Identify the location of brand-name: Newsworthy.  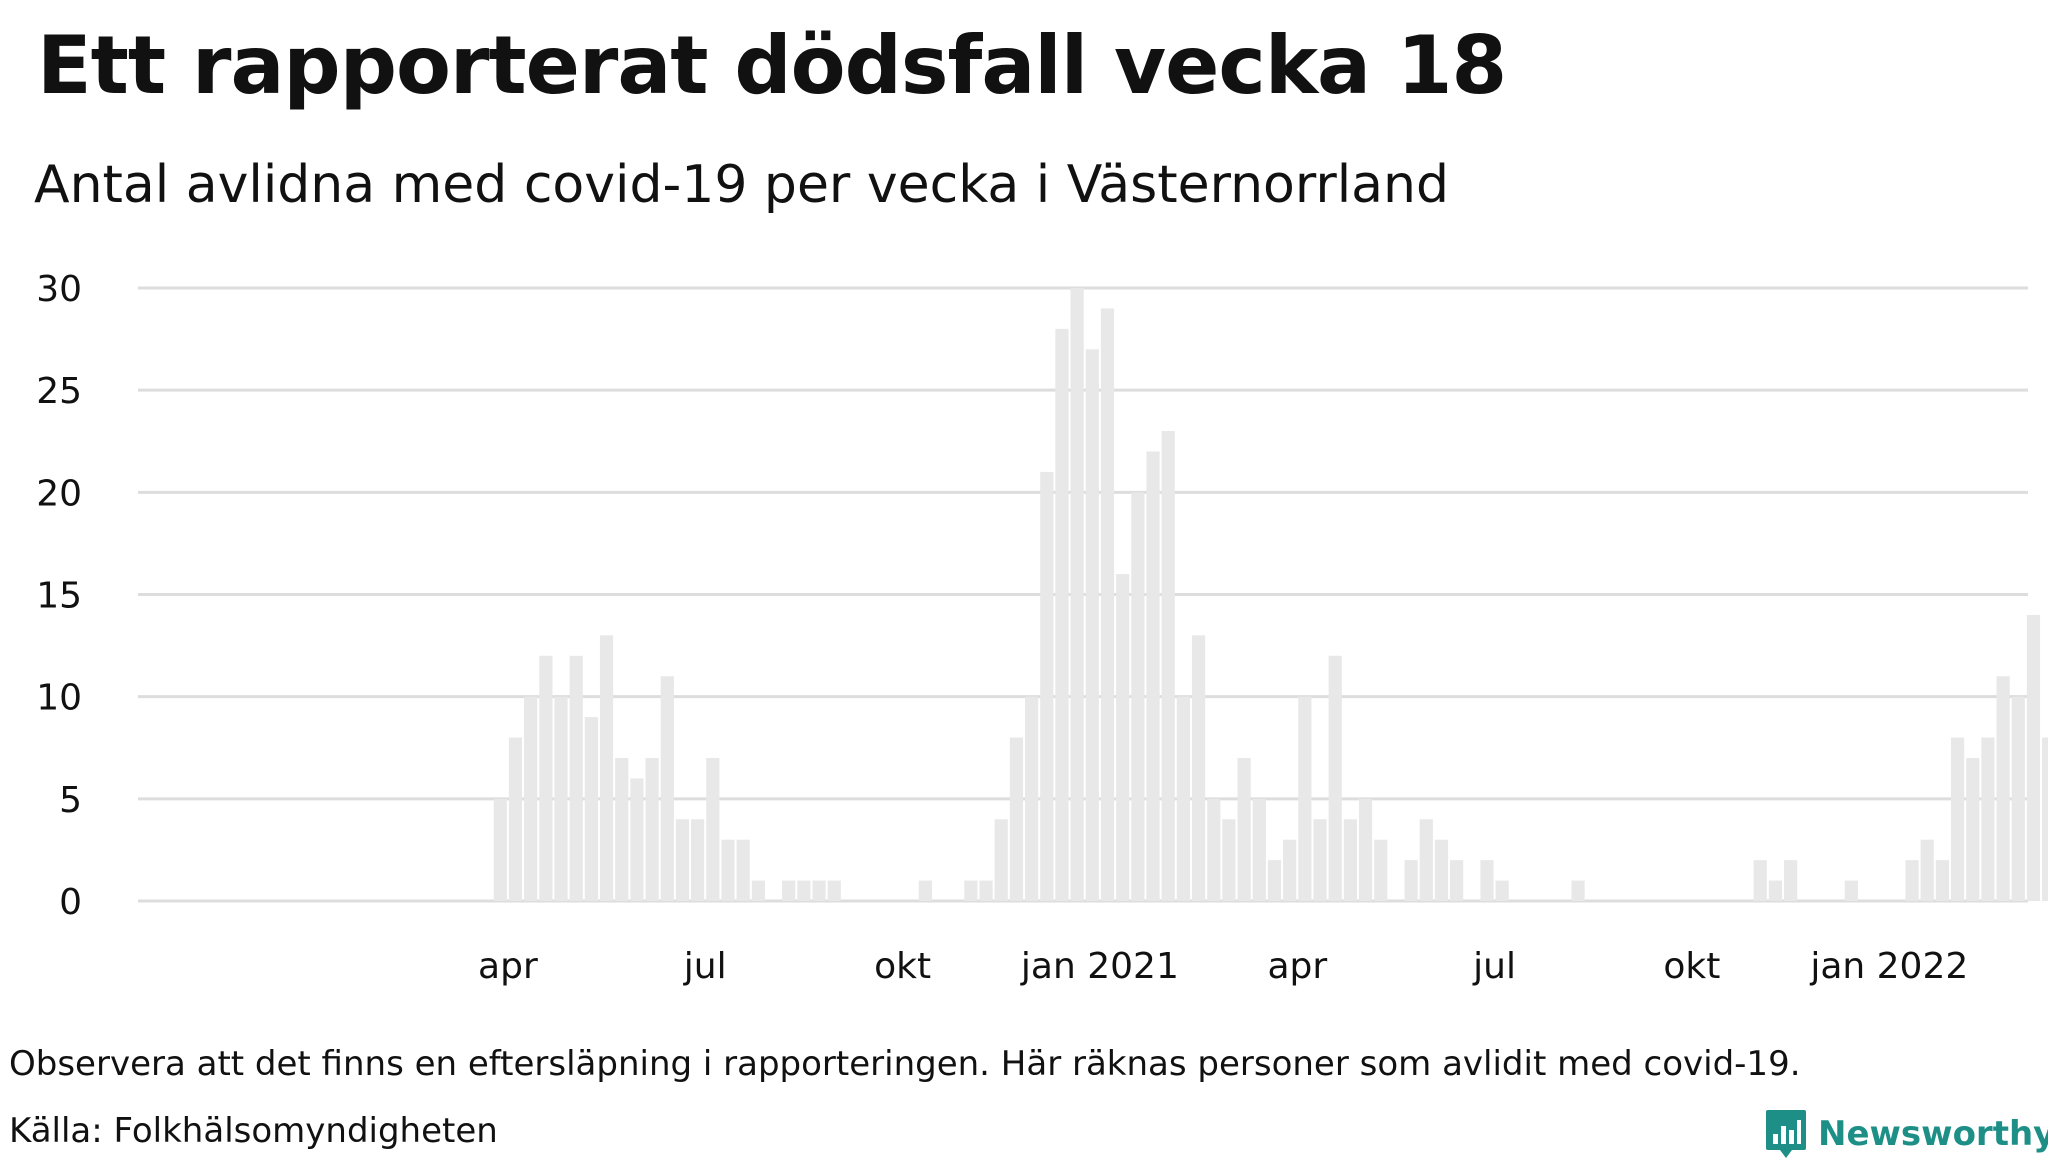
(1933, 1134).